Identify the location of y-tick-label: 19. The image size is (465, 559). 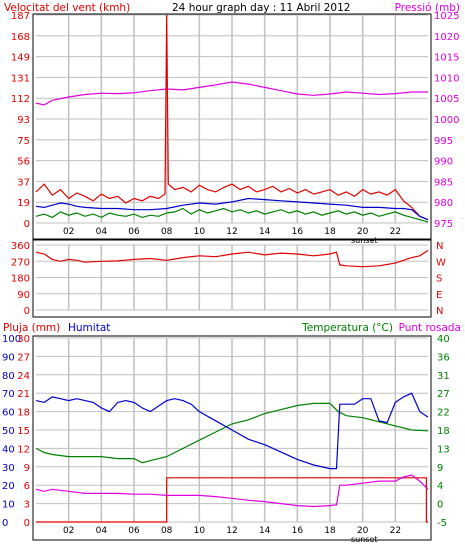
(23, 203).